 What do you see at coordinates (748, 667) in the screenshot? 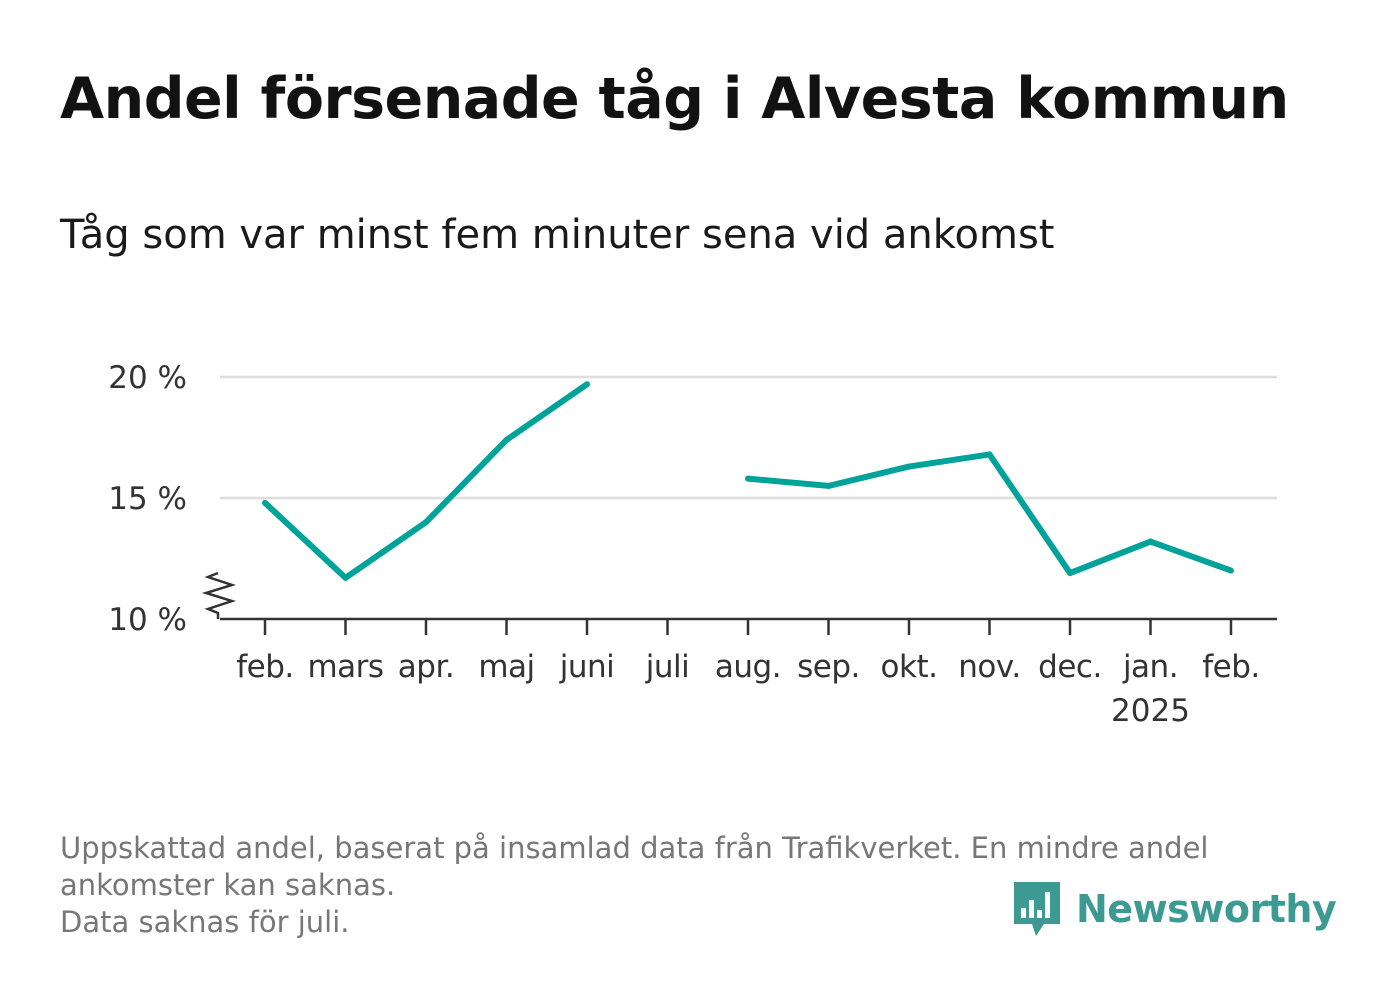
I see `x-tick-label: aug.` at bounding box center [748, 667].